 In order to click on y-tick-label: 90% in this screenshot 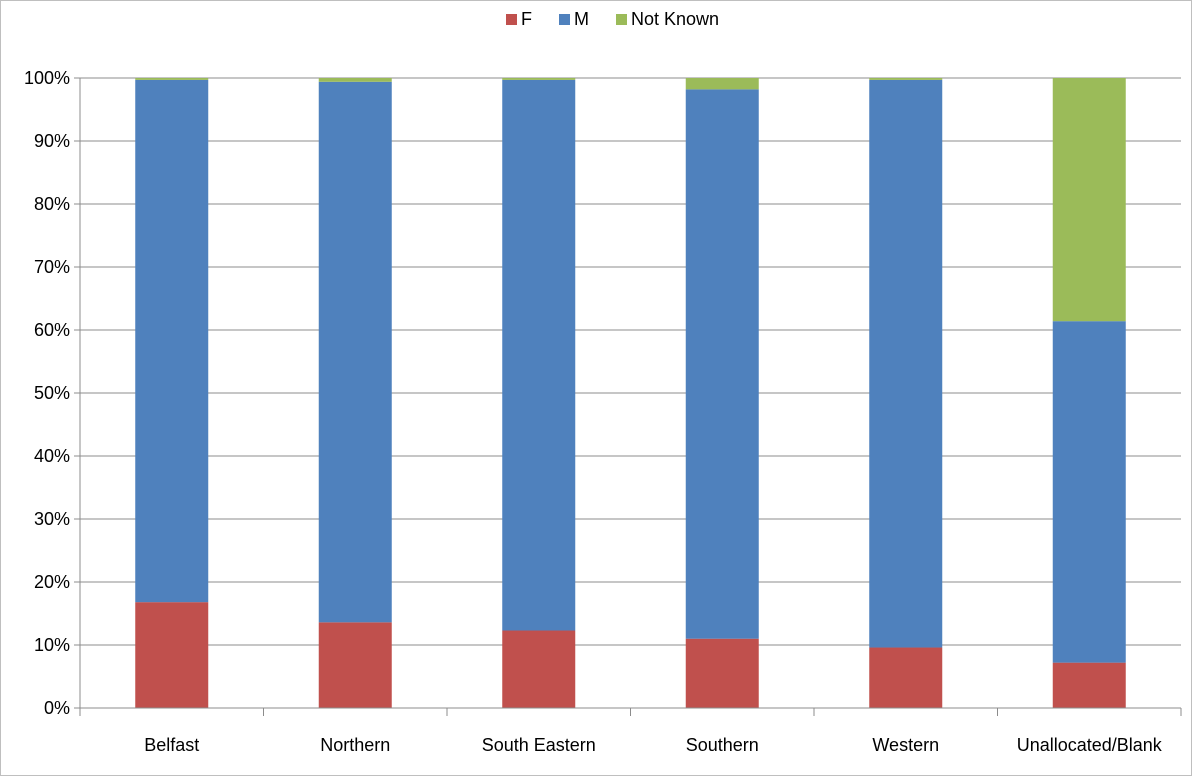, I will do `click(52, 141)`.